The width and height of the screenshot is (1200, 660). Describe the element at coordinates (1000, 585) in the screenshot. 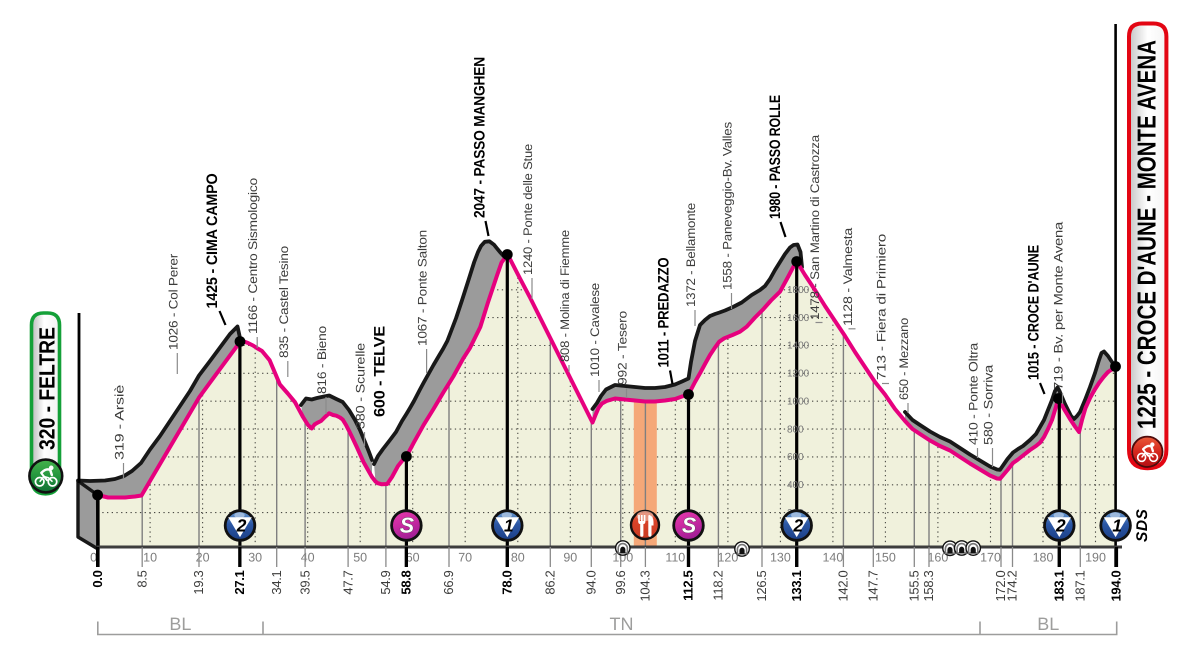

I see `svg-text: 172.0` at that location.